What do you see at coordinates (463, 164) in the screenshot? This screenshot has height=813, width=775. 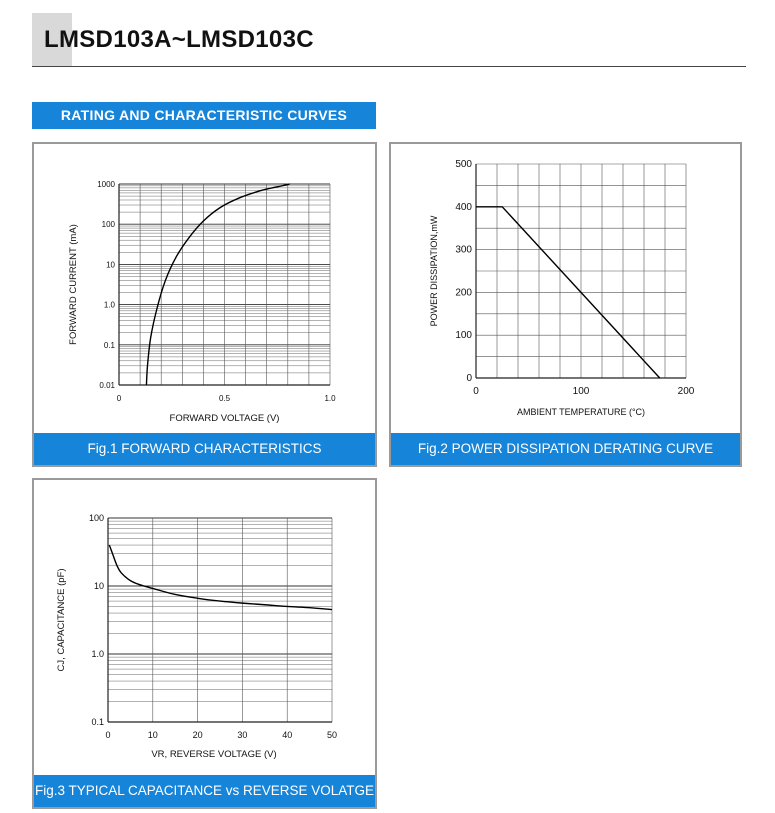 I see `y-tick-label: 500` at bounding box center [463, 164].